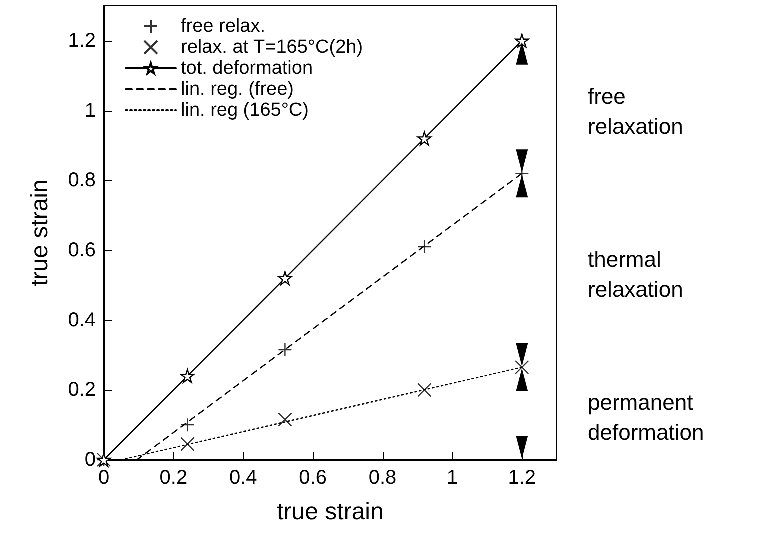 The width and height of the screenshot is (769, 533). What do you see at coordinates (237, 89) in the screenshot?
I see `legend-label: lin. reg. (free)` at bounding box center [237, 89].